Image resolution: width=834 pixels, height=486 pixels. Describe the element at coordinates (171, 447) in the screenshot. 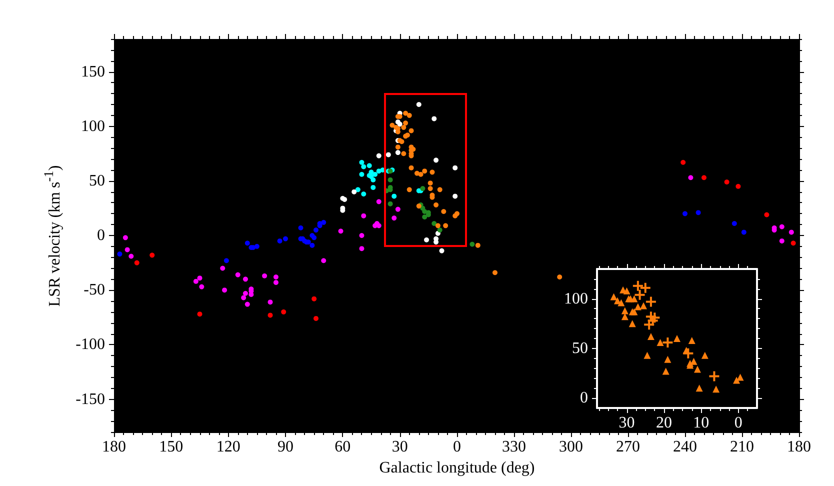

I see `x-tick-label: 150` at that location.